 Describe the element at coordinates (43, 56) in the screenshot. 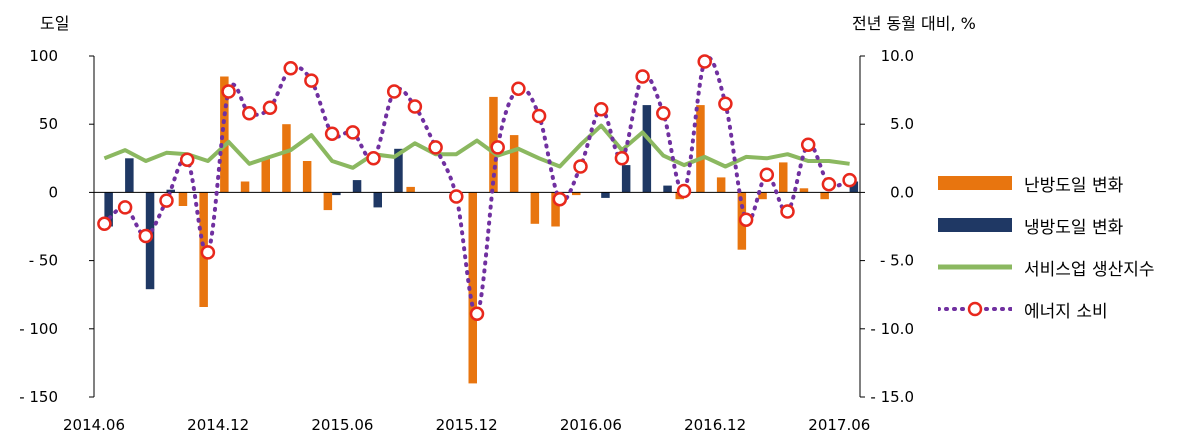

I see `left-tick-label: 100` at that location.